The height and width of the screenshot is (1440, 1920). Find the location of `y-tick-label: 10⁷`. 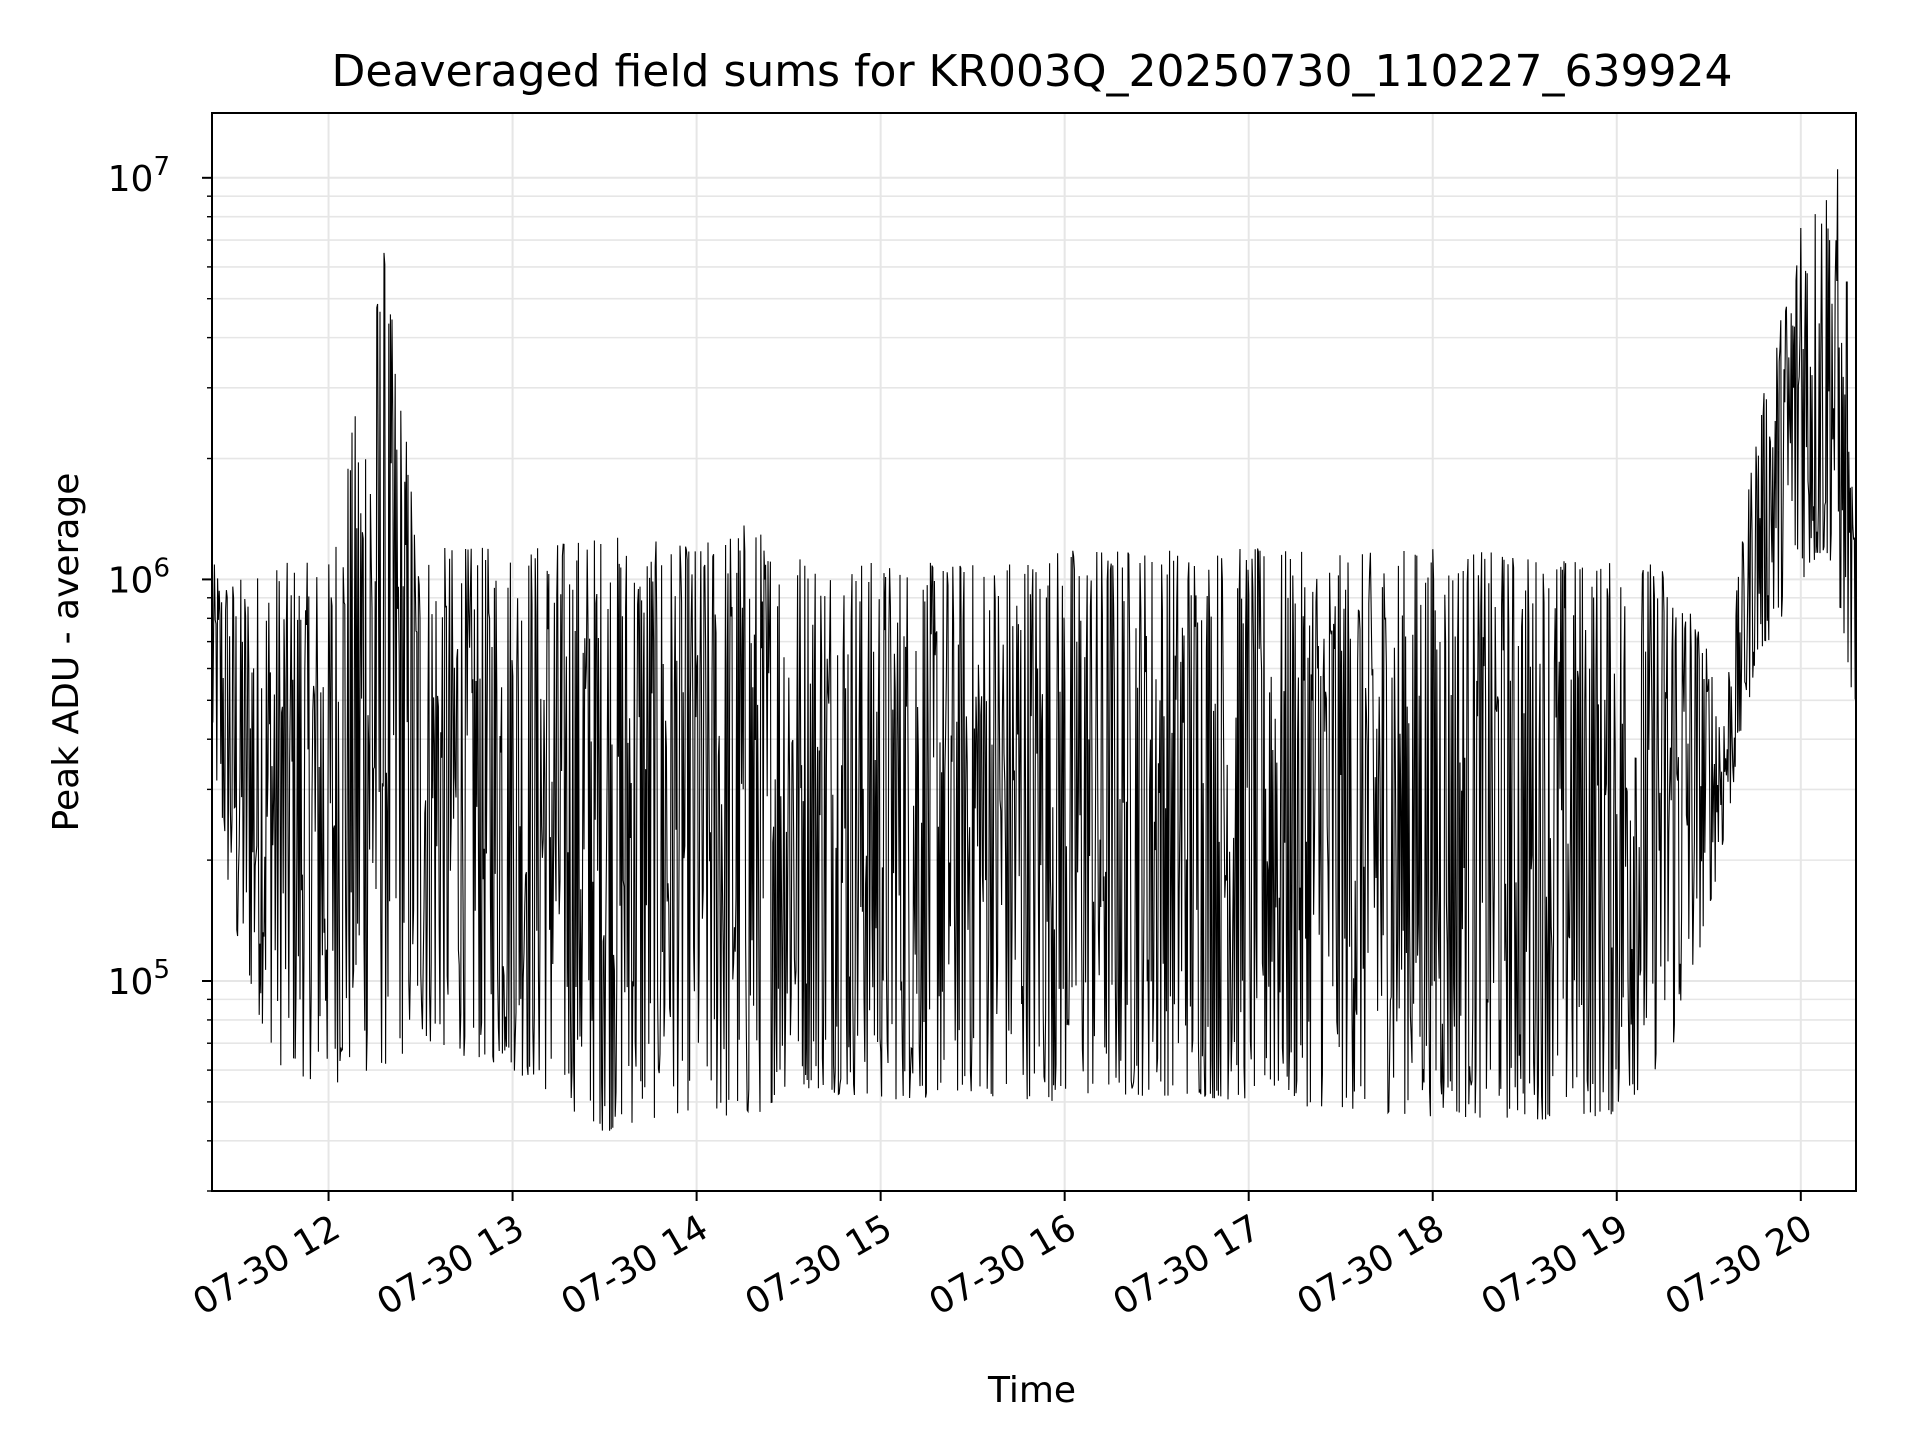

y-tick-label: 10⁷ is located at coordinates (139, 176).